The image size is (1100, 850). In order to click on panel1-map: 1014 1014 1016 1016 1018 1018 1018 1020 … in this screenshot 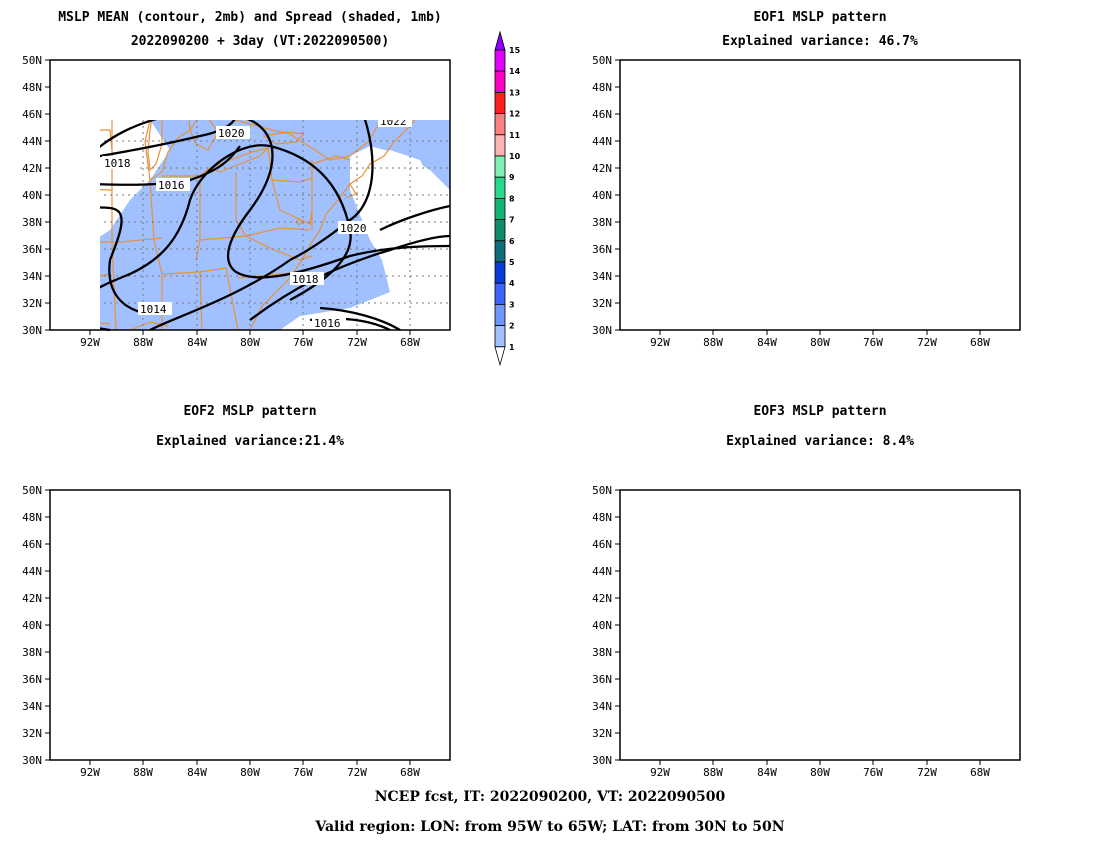, I will do `click(250, 195)`.